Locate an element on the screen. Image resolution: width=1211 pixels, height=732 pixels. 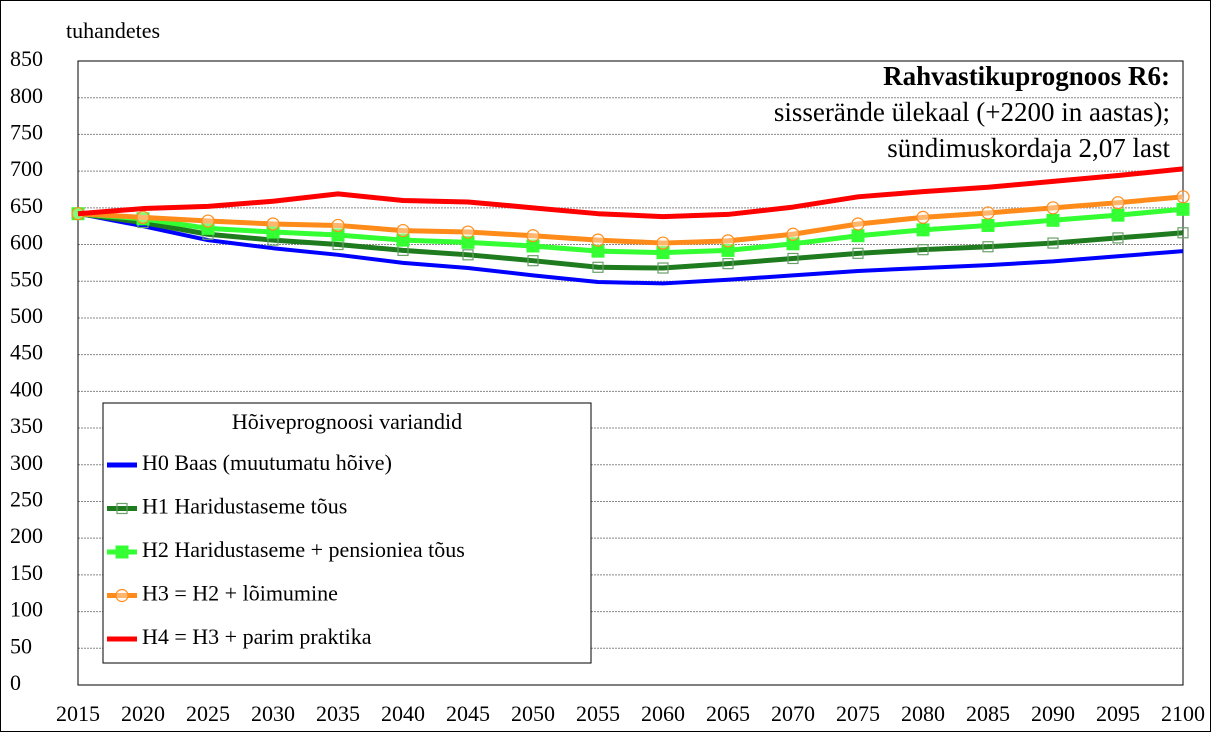
annotation: Rahvastikuprognoos R6: is located at coordinates (1026, 76).